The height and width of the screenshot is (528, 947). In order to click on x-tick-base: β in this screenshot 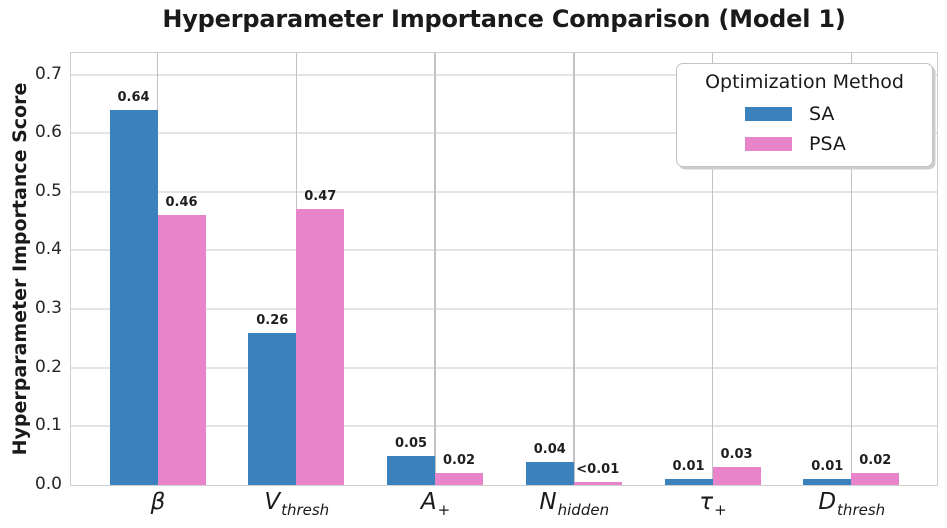, I will do `click(158, 502)`.